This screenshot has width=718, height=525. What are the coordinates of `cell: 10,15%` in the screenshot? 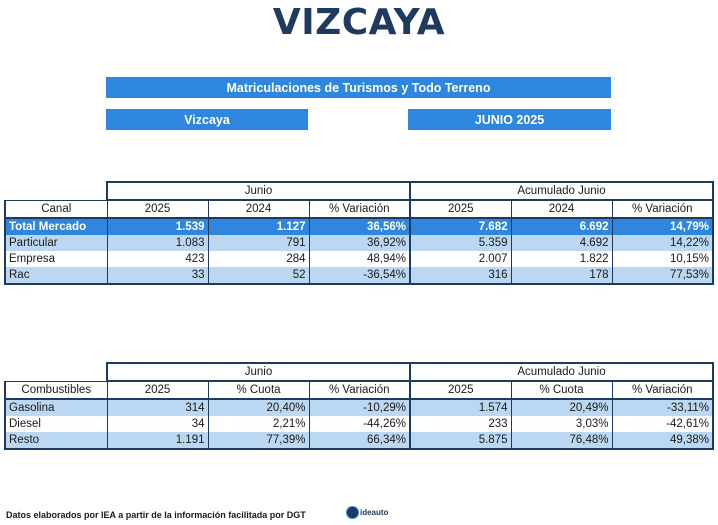 It's located at (663, 259).